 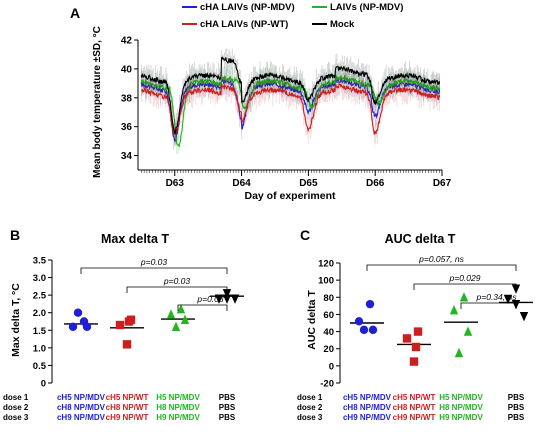 I want to click on legend-label: LAIVs (NP-MDV), so click(x=366, y=7).